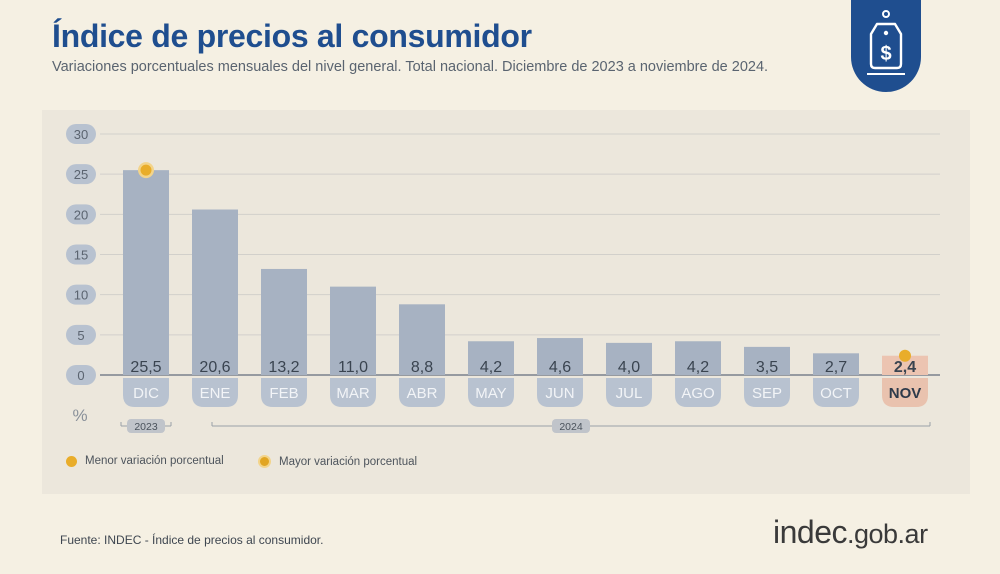 This screenshot has width=1000, height=574. Describe the element at coordinates (810, 532) in the screenshot. I see `logo-main: indec` at that location.